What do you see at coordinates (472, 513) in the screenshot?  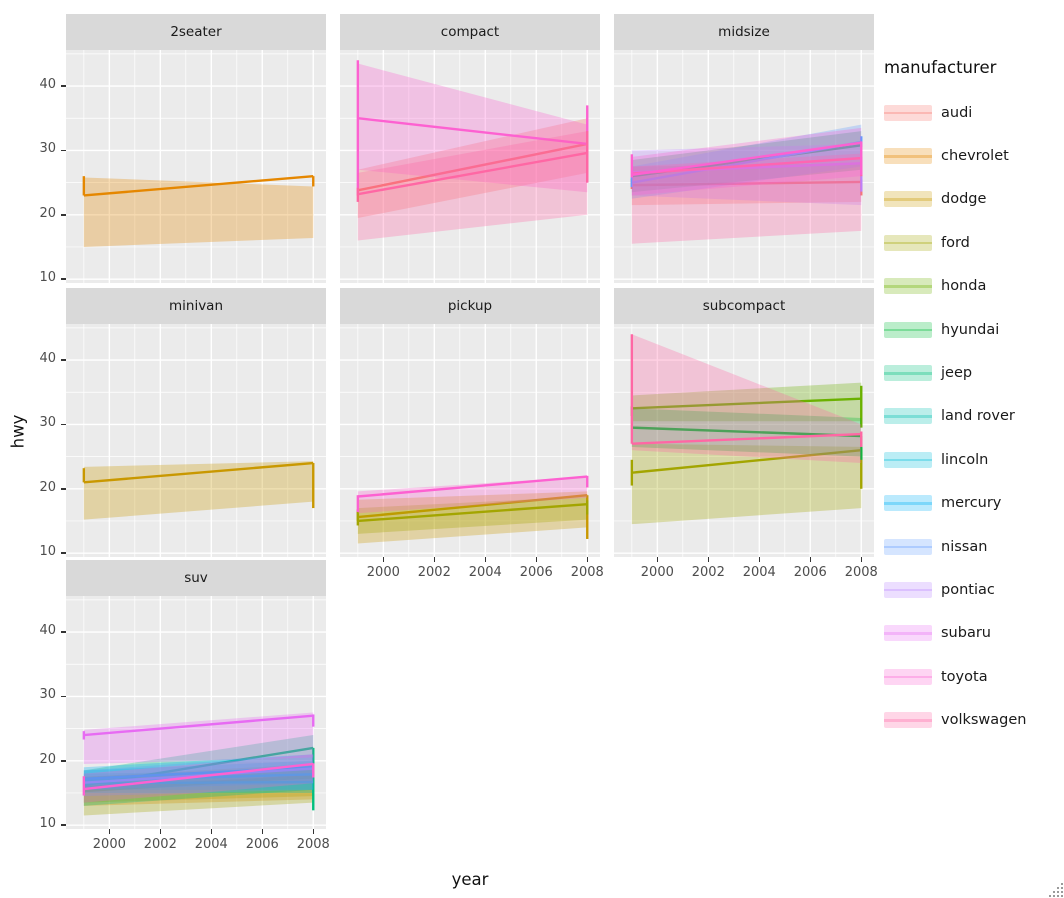 I see `trend-line-ford` at bounding box center [472, 513].